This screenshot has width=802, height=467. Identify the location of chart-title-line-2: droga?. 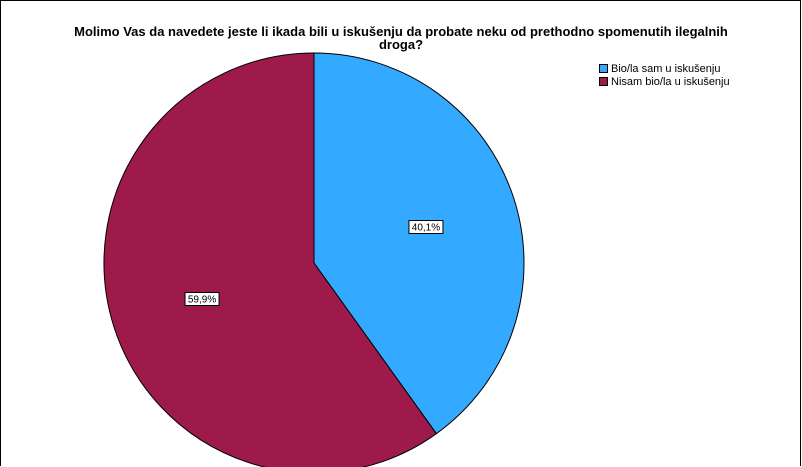
(401, 44).